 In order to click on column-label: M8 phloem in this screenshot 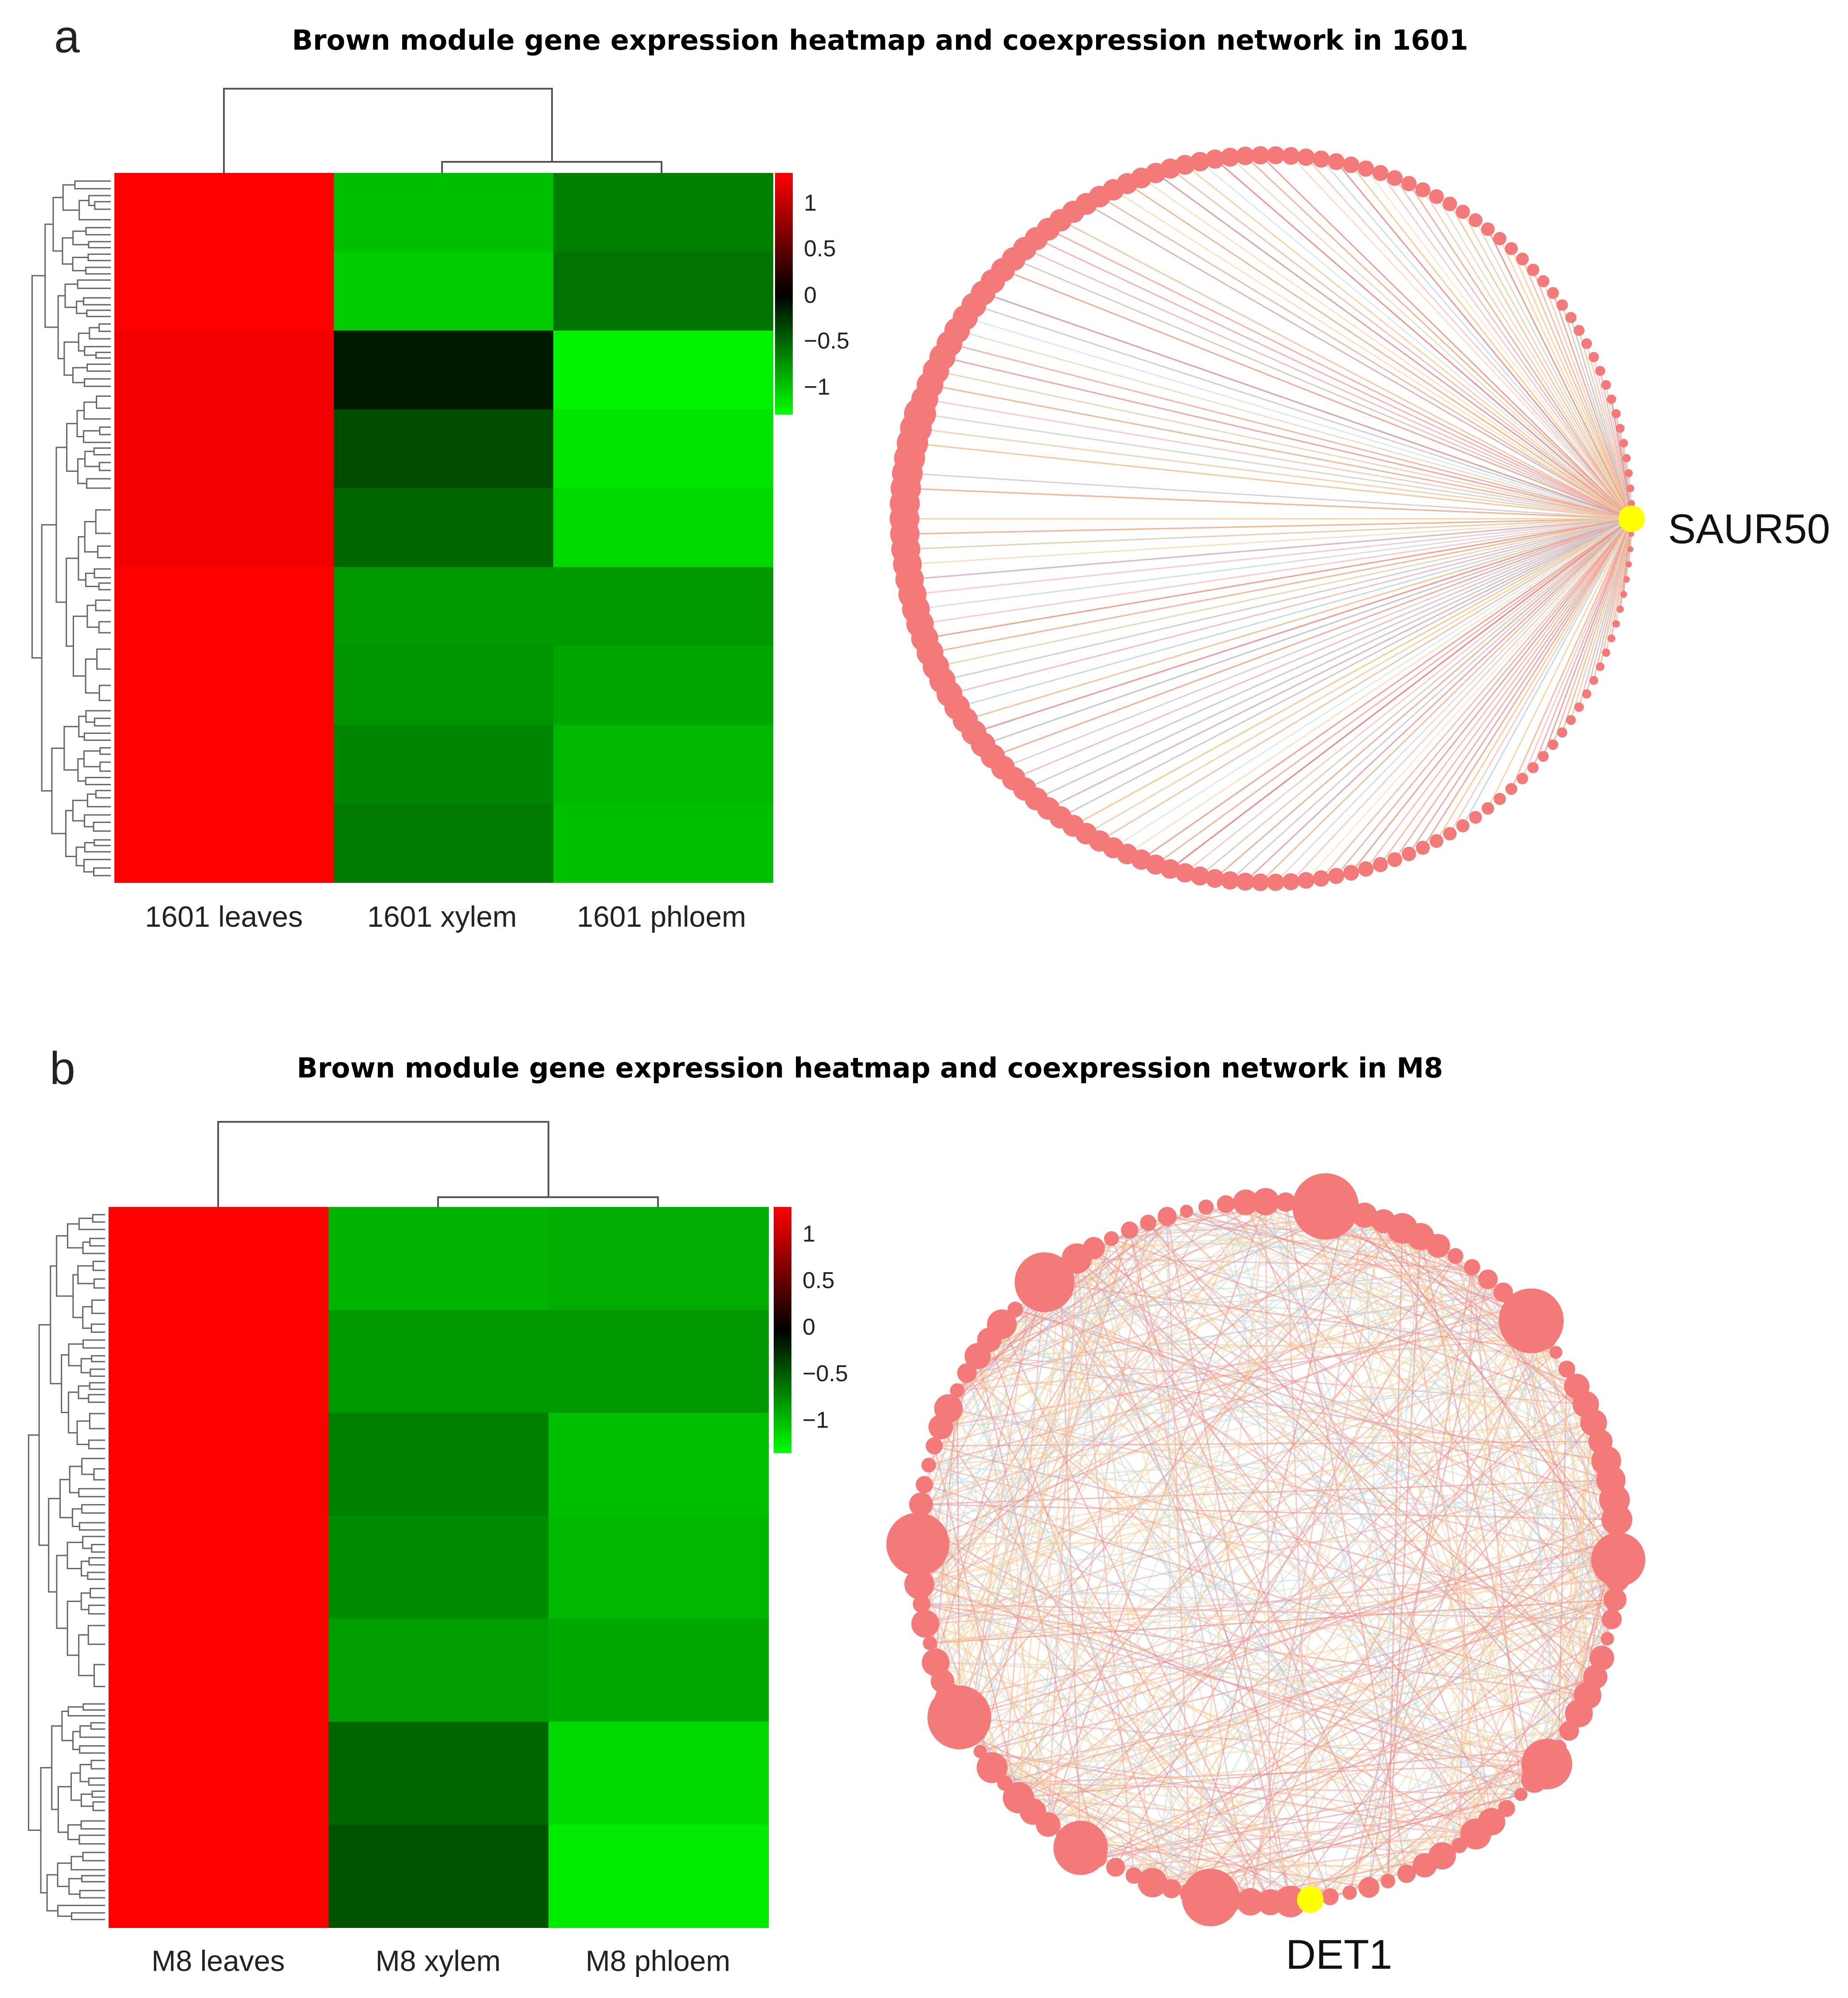, I will do `click(658, 1961)`.